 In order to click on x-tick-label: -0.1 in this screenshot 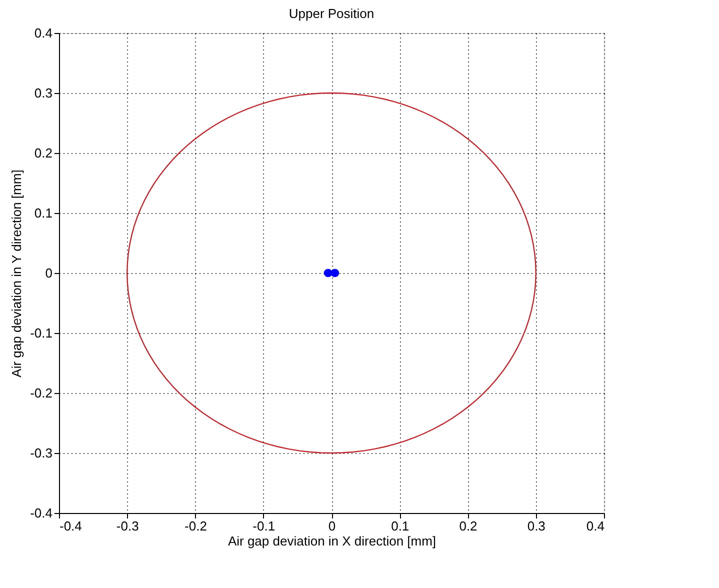, I will do `click(264, 526)`.